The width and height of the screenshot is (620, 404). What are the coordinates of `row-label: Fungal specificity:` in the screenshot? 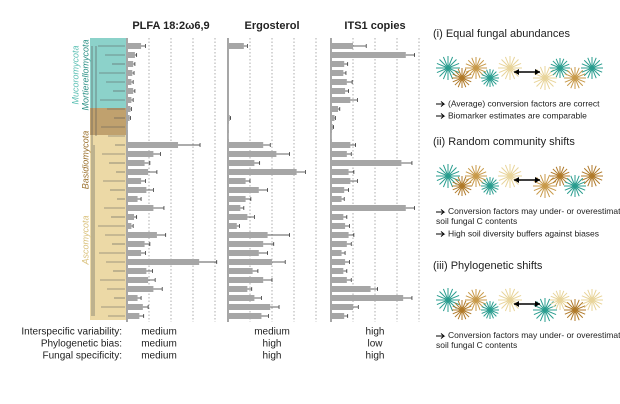 It's located at (82, 356).